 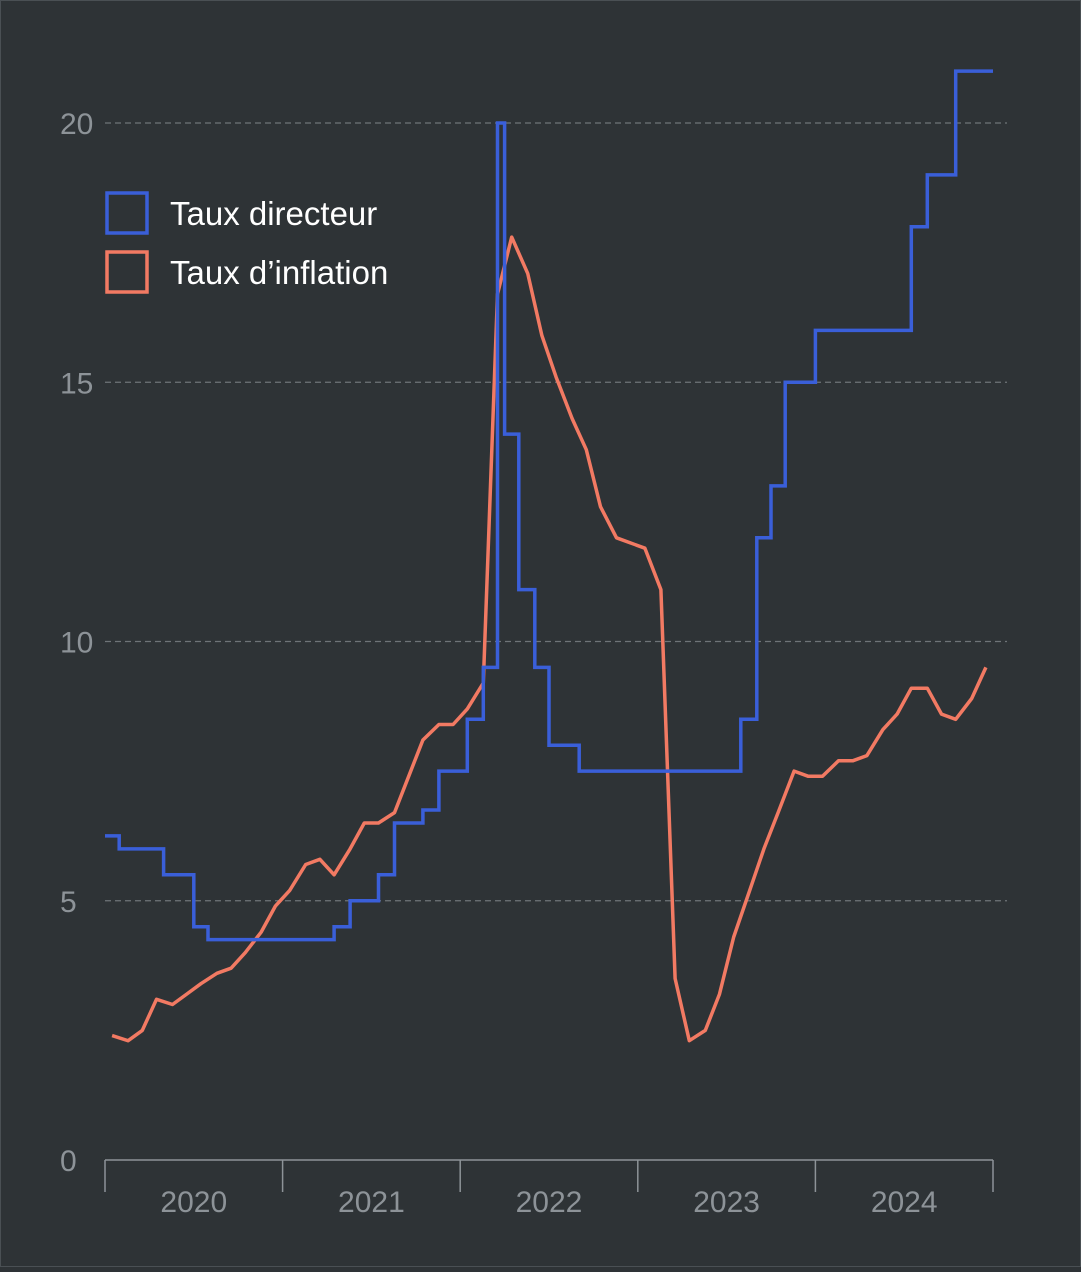 What do you see at coordinates (273, 213) in the screenshot?
I see `legend-label: Taux directeur` at bounding box center [273, 213].